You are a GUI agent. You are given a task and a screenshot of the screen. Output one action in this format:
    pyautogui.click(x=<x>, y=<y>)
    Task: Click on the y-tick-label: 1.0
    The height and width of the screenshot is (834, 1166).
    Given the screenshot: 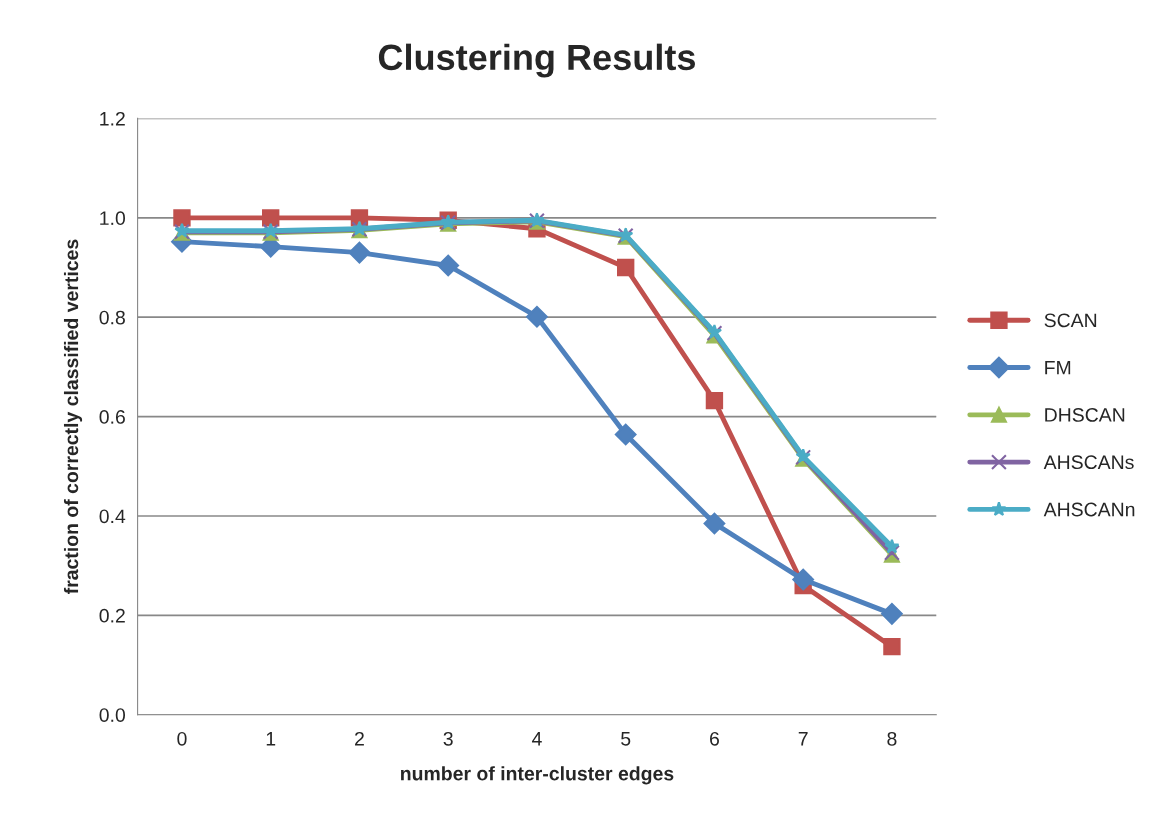 What is the action you would take?
    pyautogui.click(x=113, y=218)
    